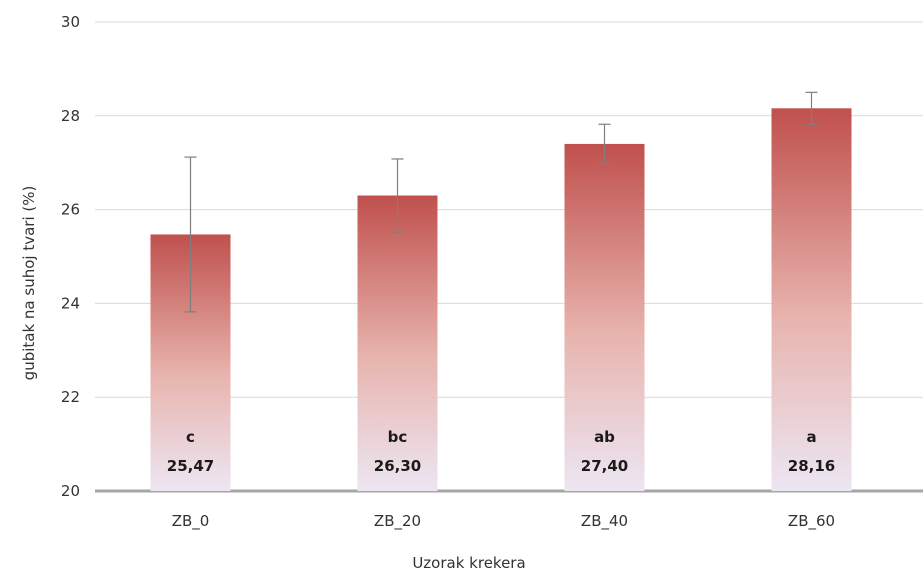  Describe the element at coordinates (70, 116) in the screenshot. I see `y-tick-label: 28` at that location.